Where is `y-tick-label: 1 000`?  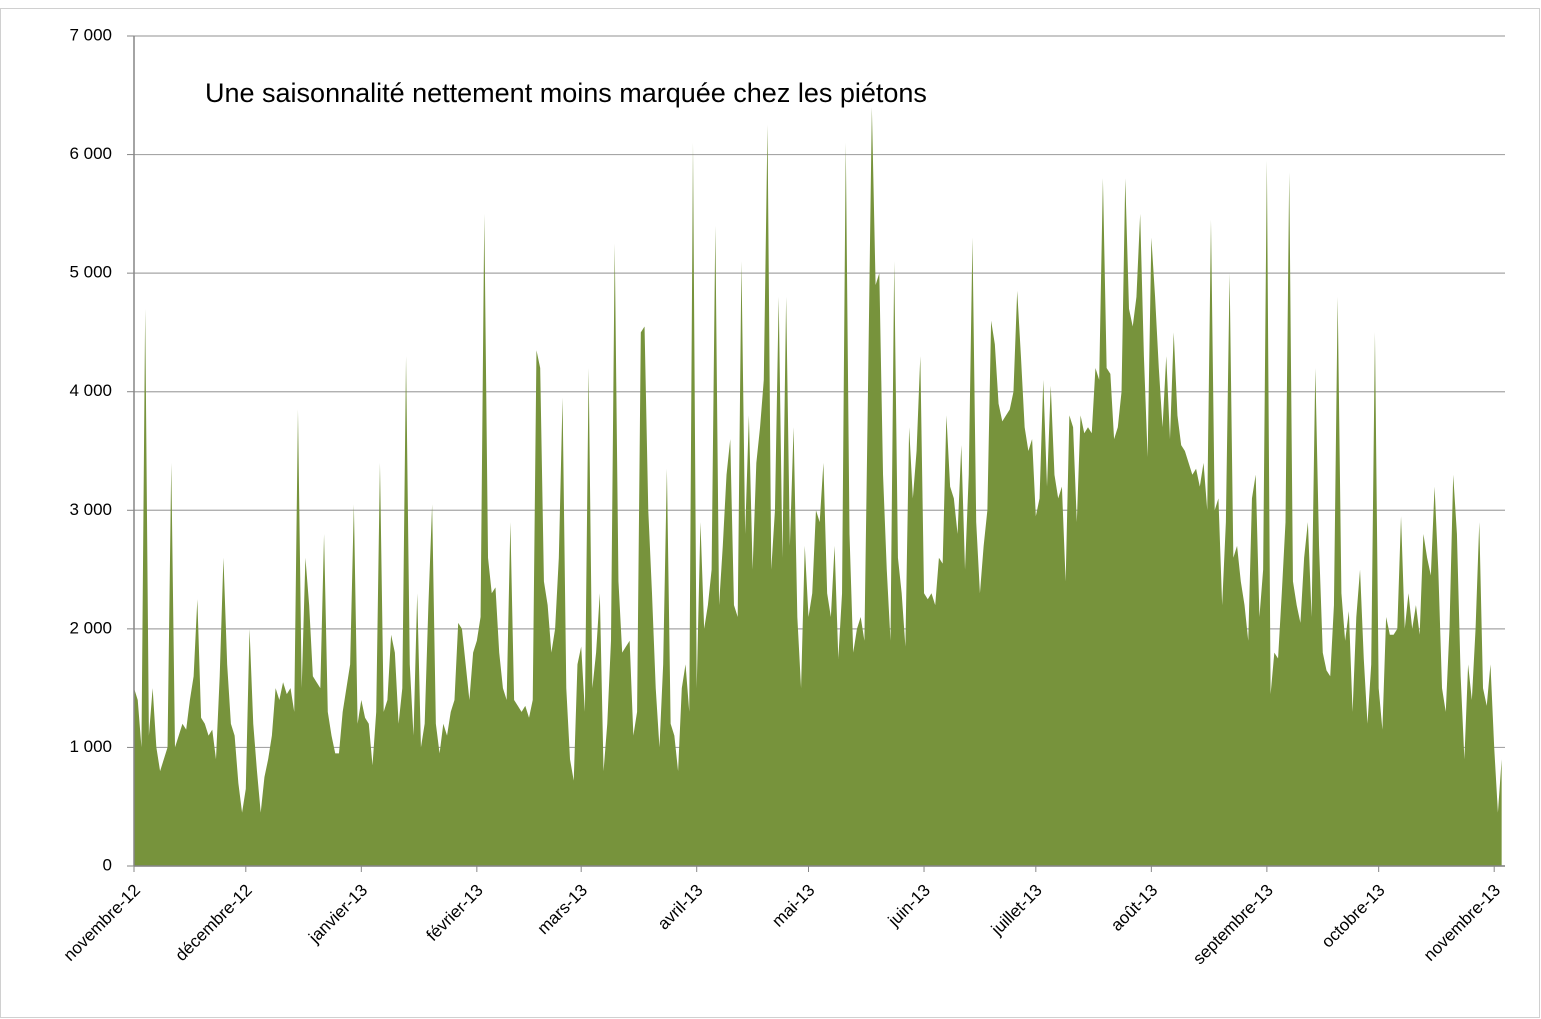
y-tick-label: 1 000 is located at coordinates (90, 746).